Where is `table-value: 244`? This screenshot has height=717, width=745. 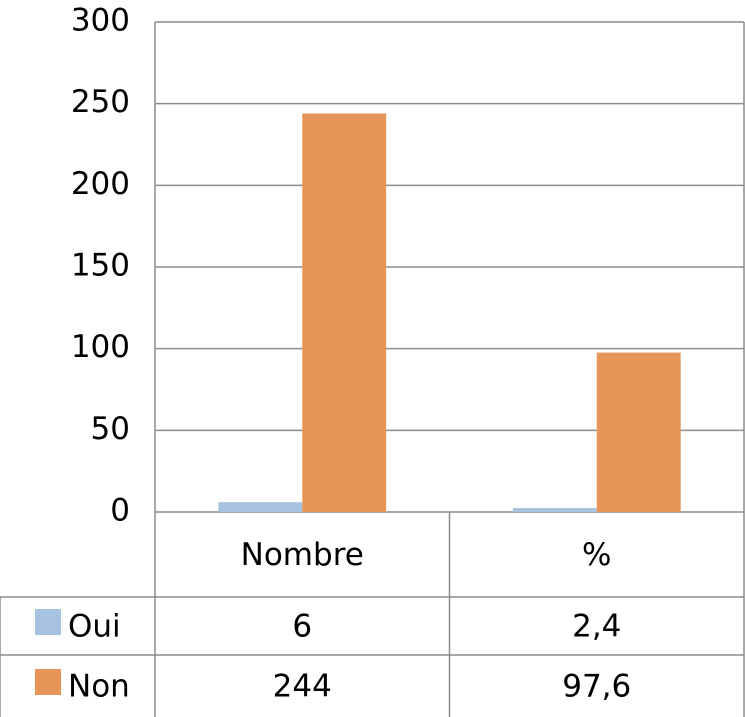 table-value: 244 is located at coordinates (302, 687).